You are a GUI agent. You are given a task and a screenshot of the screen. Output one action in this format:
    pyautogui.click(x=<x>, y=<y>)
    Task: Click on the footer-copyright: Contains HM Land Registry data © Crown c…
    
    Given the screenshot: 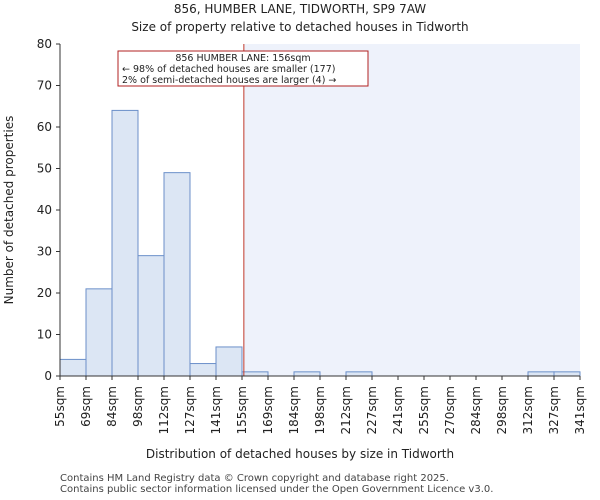 What is the action you would take?
    pyautogui.click(x=254, y=478)
    